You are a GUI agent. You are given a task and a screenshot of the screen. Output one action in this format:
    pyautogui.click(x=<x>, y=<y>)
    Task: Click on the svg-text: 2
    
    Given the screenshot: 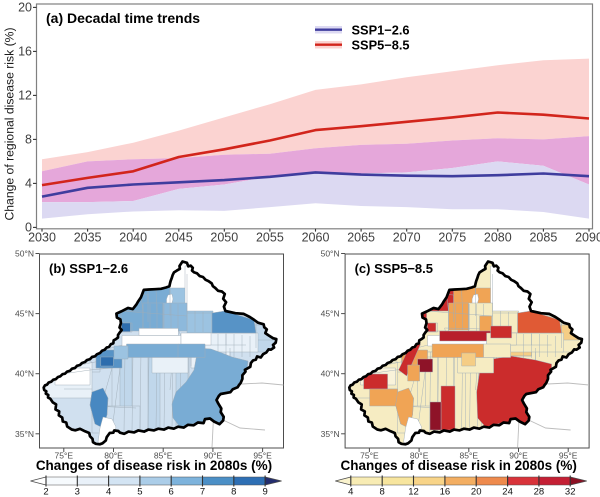 What is the action you would take?
    pyautogui.click(x=45, y=492)
    